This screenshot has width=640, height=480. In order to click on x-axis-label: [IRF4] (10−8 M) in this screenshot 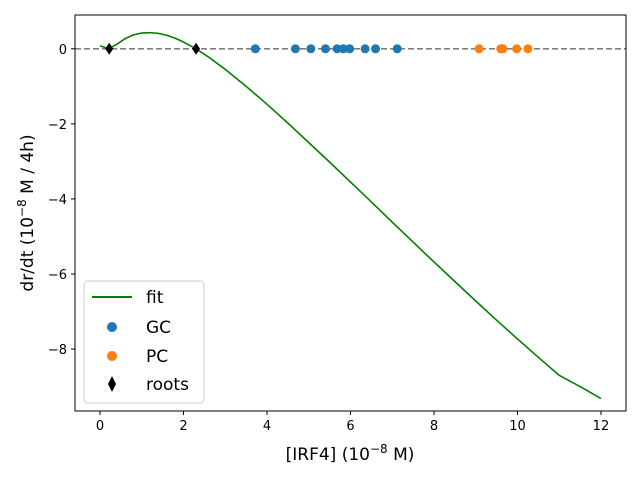, I will do `click(350, 453)`.